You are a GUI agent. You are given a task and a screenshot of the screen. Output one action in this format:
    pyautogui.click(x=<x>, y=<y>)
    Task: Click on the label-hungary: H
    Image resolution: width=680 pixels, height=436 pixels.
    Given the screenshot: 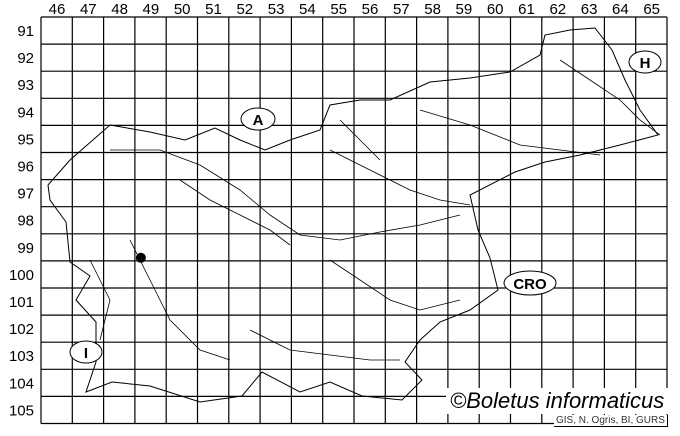 What is the action you would take?
    pyautogui.click(x=645, y=63)
    